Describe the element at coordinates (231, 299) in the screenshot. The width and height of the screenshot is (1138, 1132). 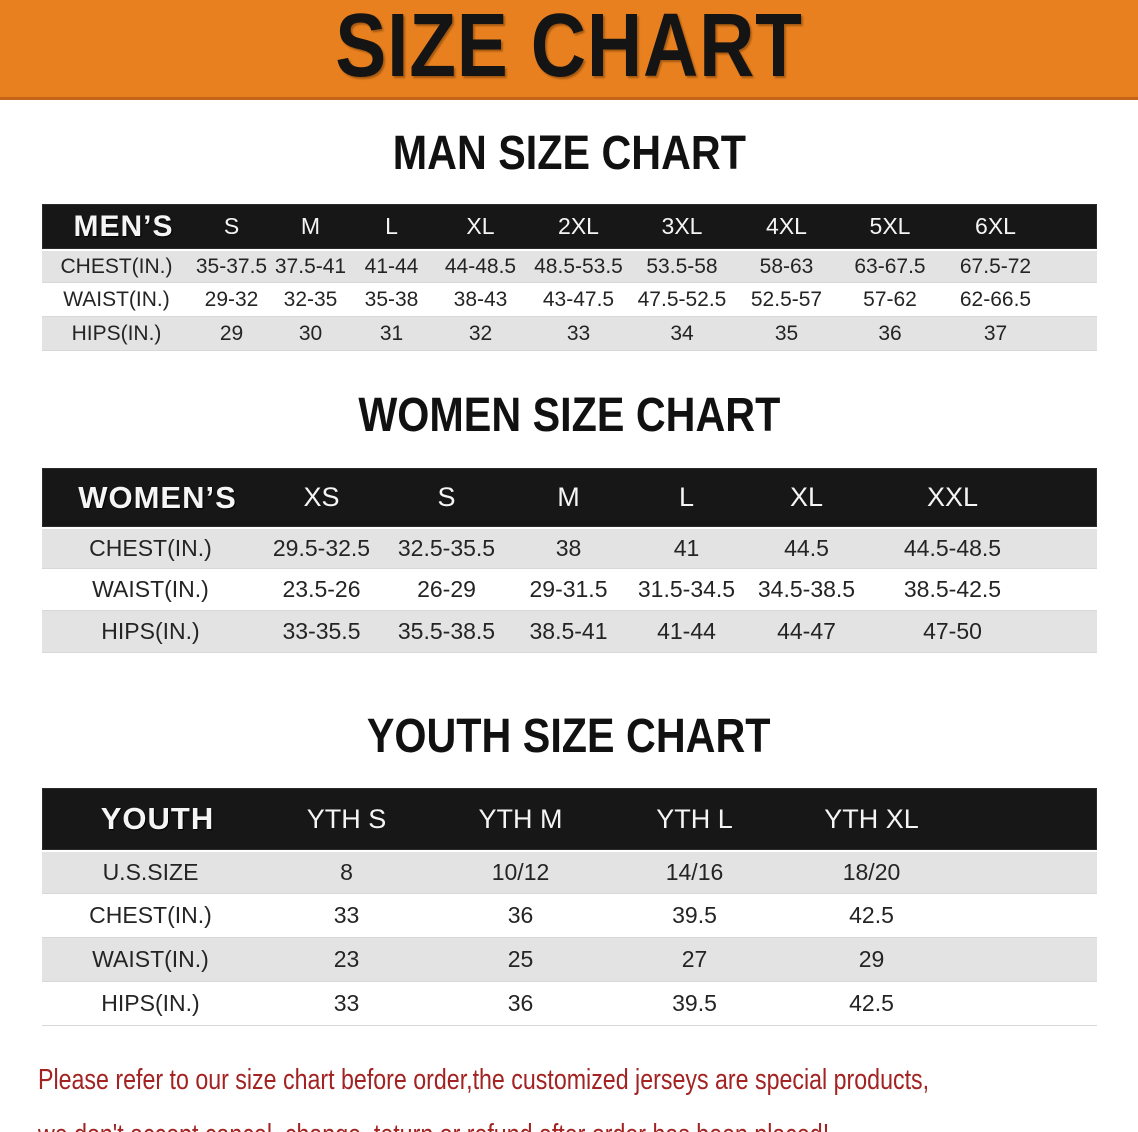
I see `table-cell: 29-32` at that location.